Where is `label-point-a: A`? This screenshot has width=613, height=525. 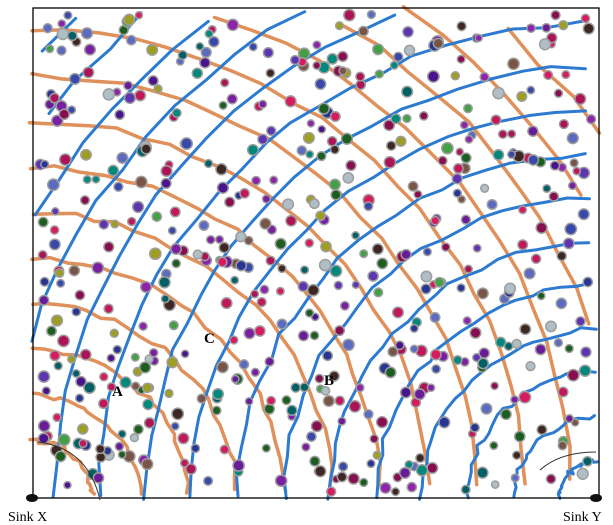 label-point-a: A is located at coordinates (117, 392).